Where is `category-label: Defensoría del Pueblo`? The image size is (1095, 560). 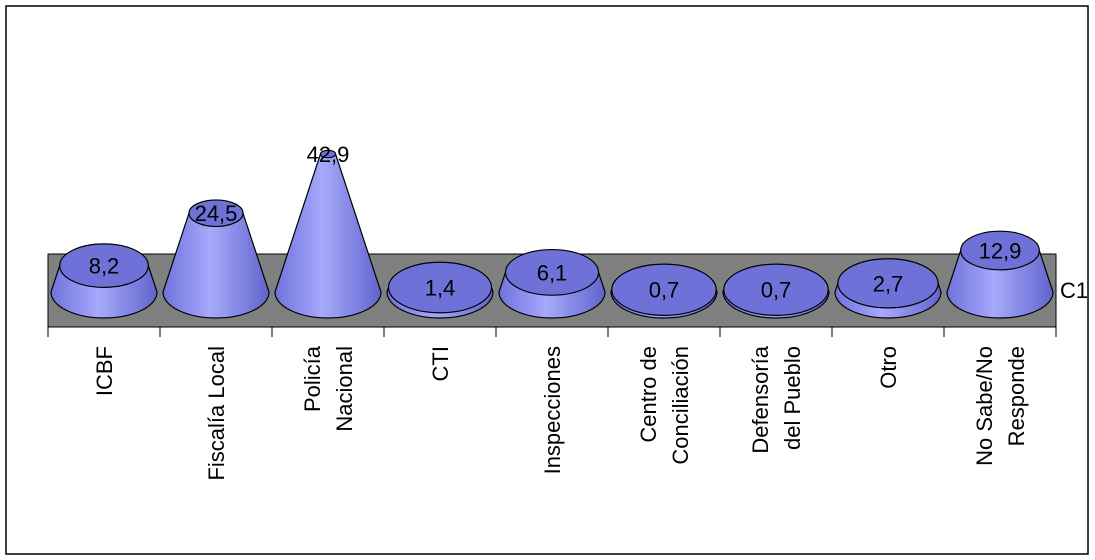 category-label: Defensoría del Pueblo is located at coordinates (776, 399).